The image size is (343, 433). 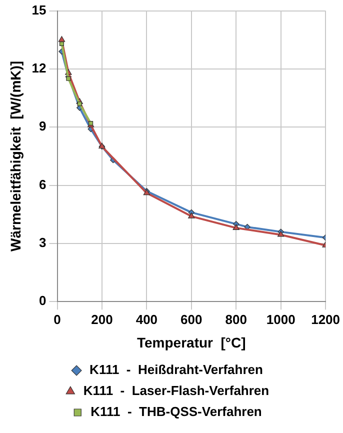 What do you see at coordinates (176, 390) in the screenshot?
I see `legend-label: K111 - Laser-Flash-Verfahren` at bounding box center [176, 390].